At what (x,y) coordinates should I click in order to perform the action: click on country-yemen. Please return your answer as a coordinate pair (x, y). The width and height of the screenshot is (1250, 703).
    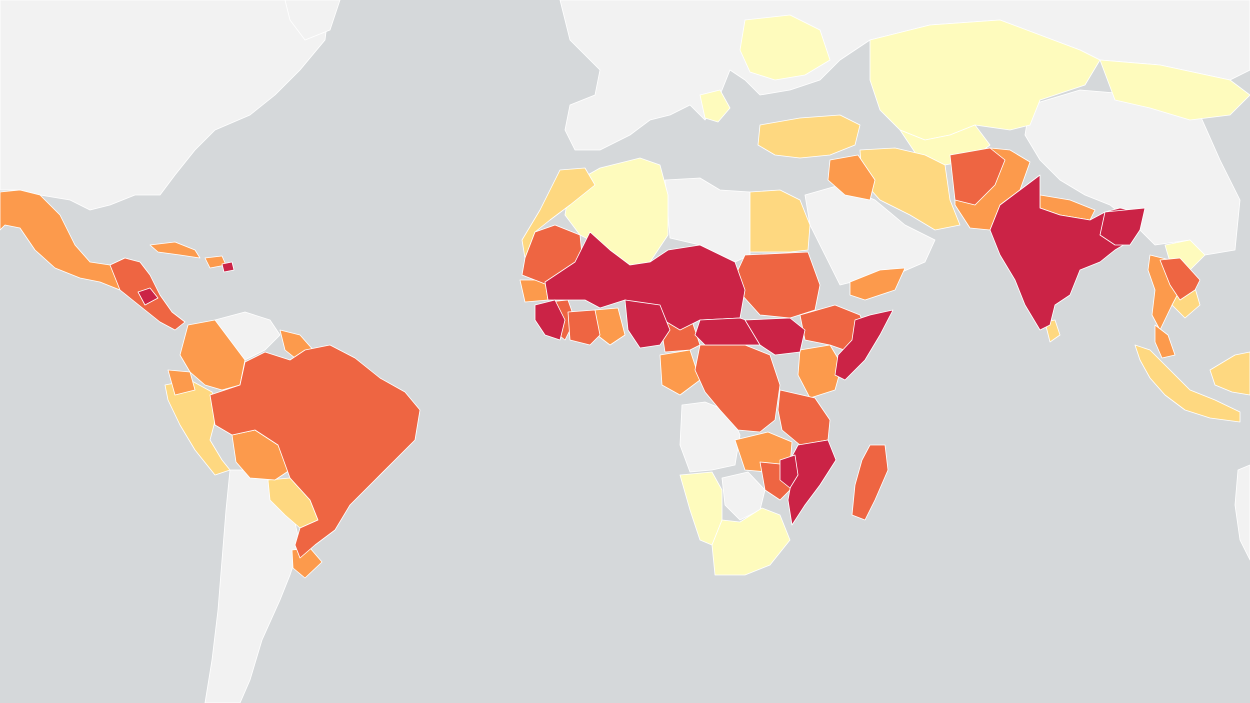
    Looking at the image, I should click on (877, 284).